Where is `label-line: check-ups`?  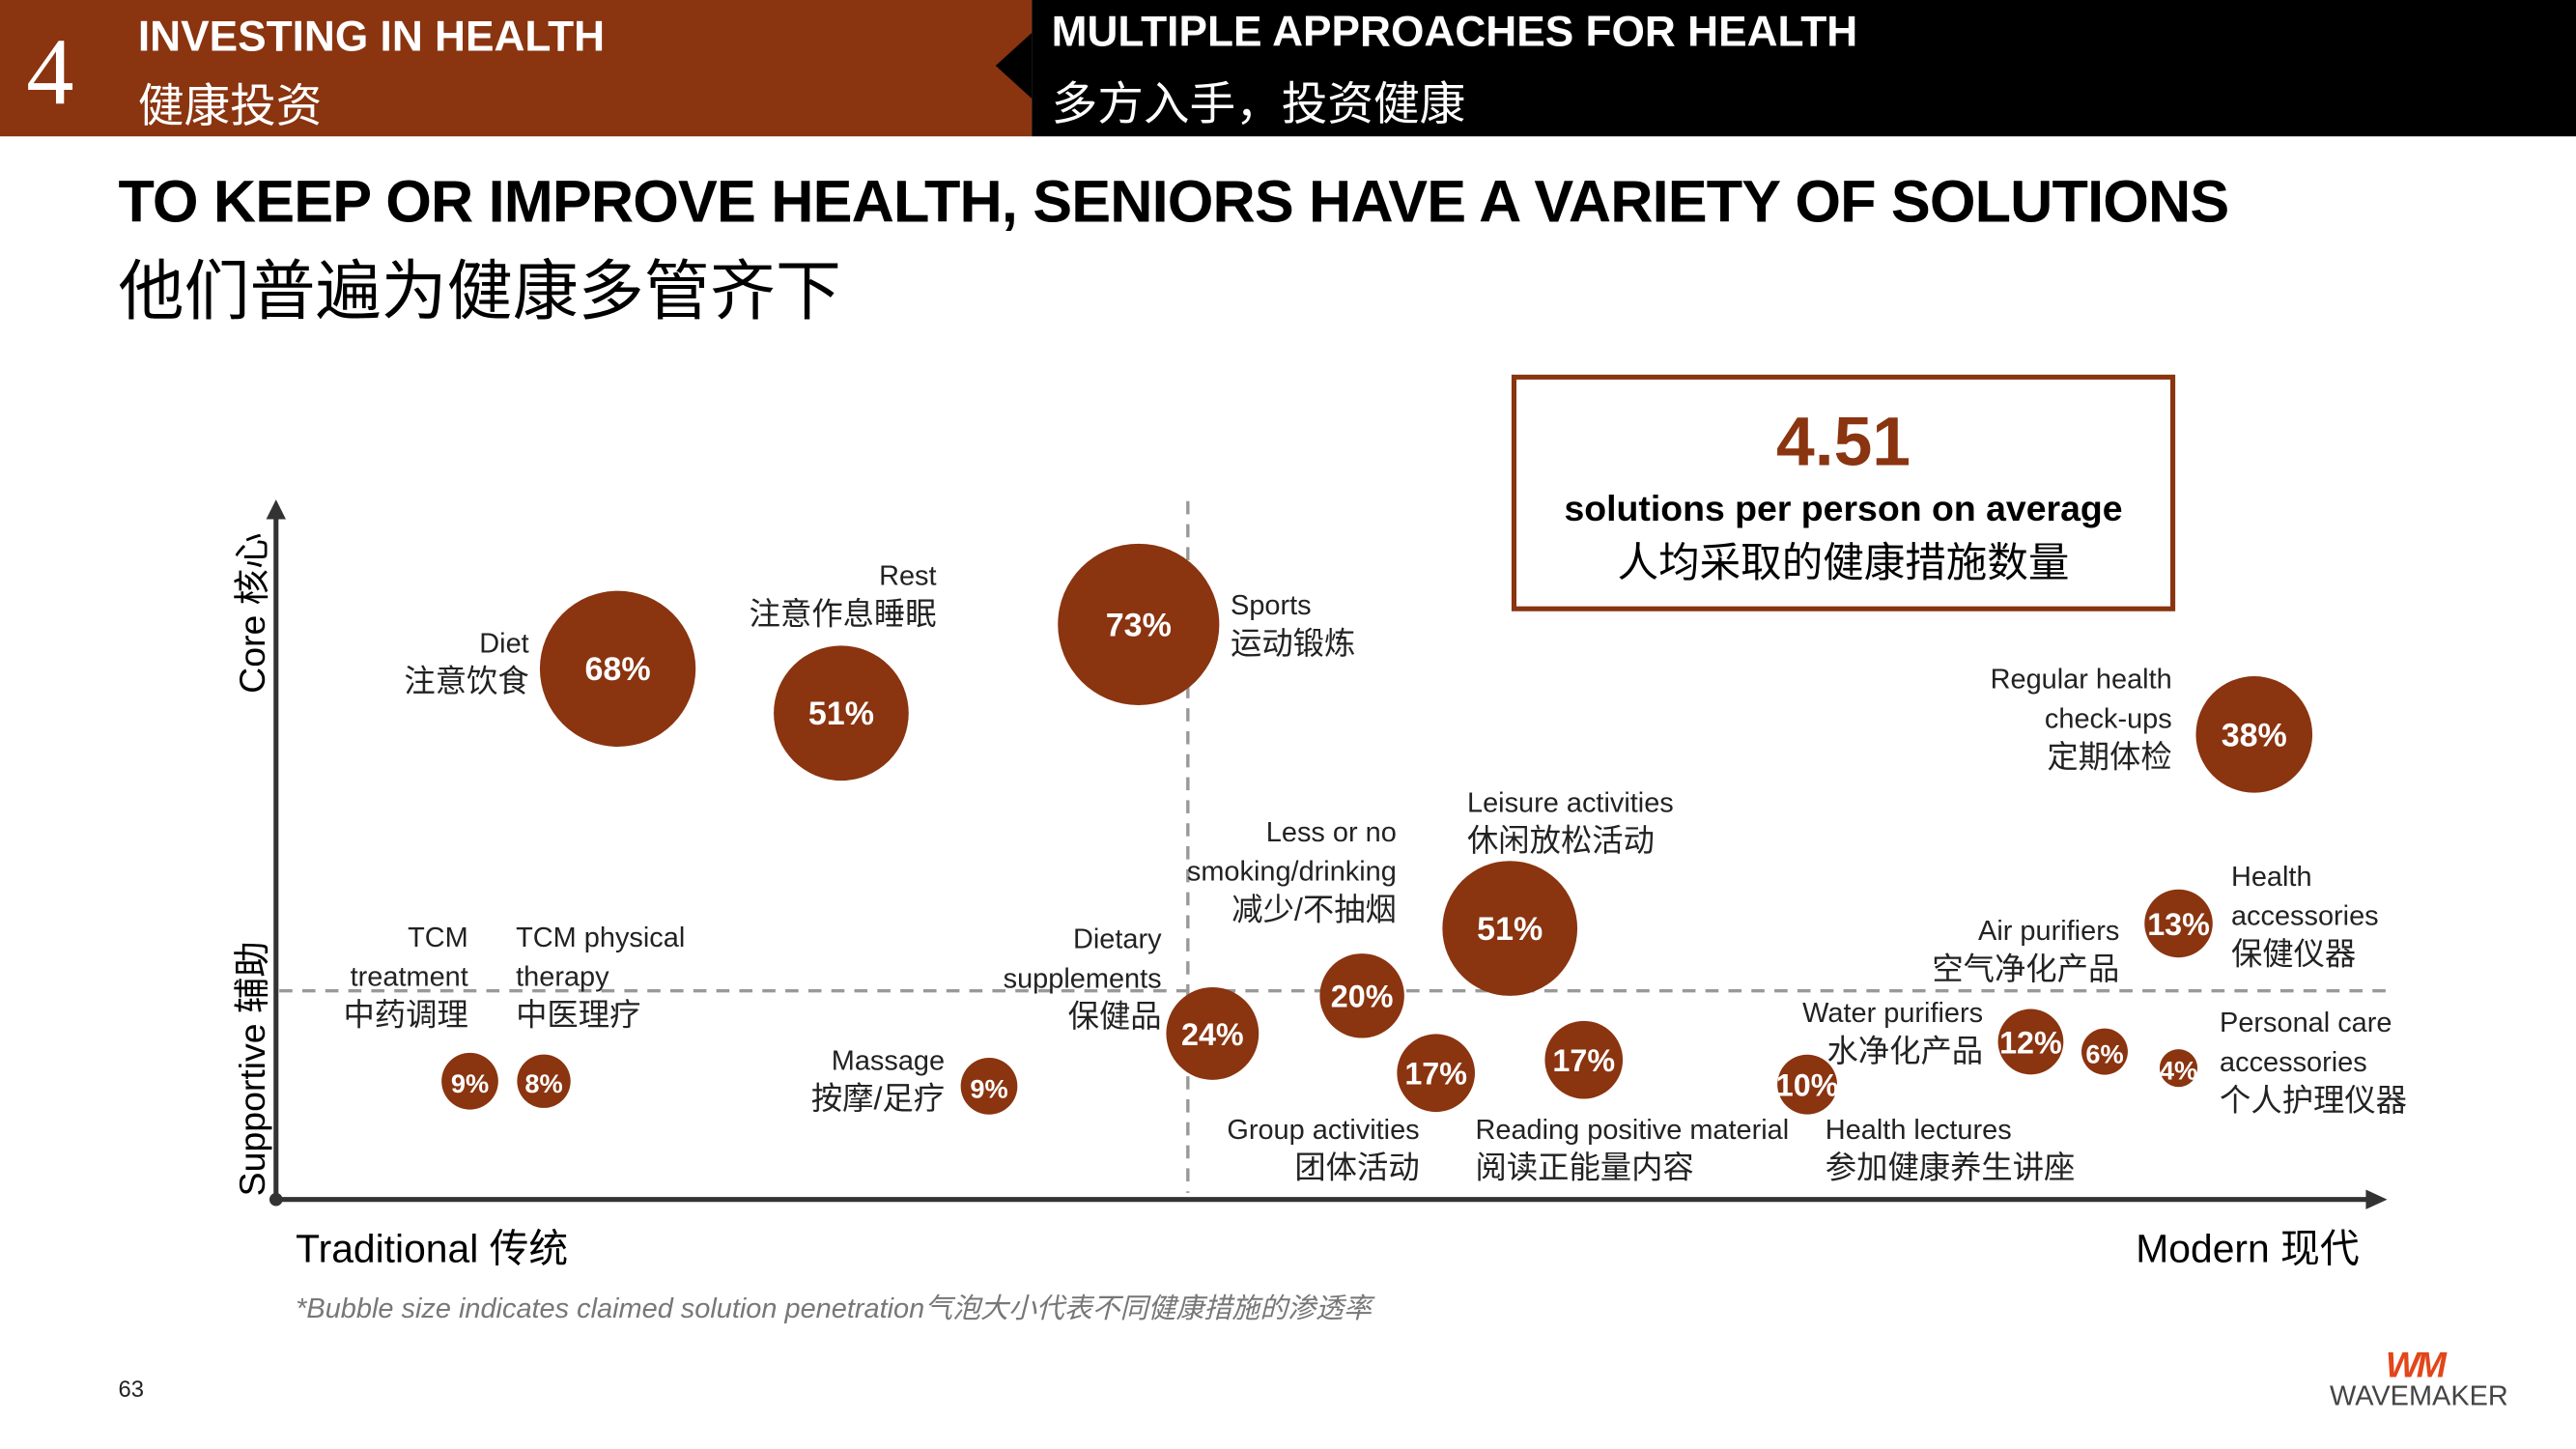
label-line: check-ups is located at coordinates (2108, 719).